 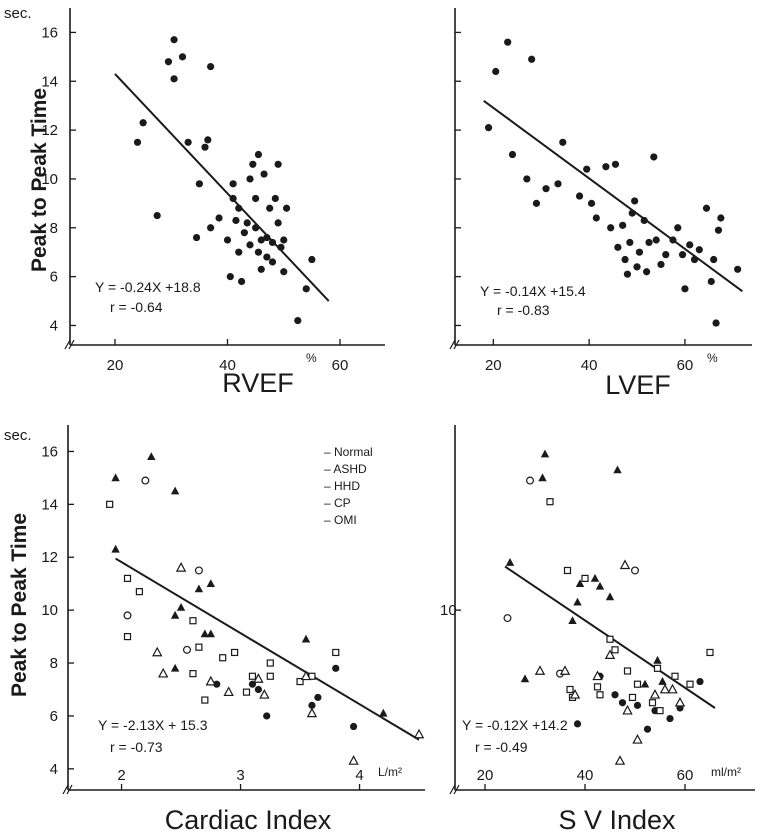 I want to click on x-axis-label: S V Index, so click(x=617, y=820).